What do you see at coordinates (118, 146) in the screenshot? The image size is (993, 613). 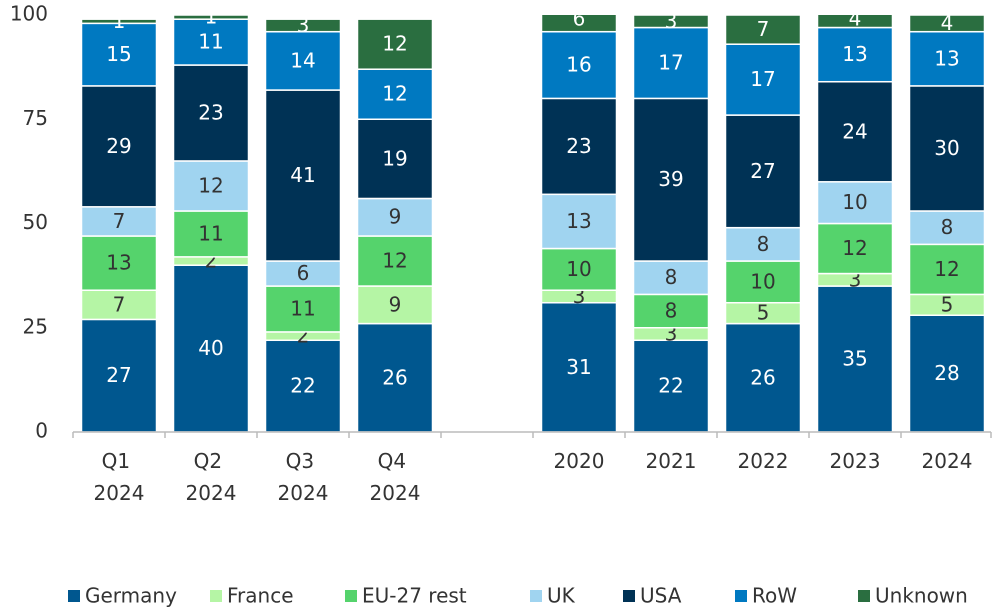 I see `data-label: 29` at bounding box center [118, 146].